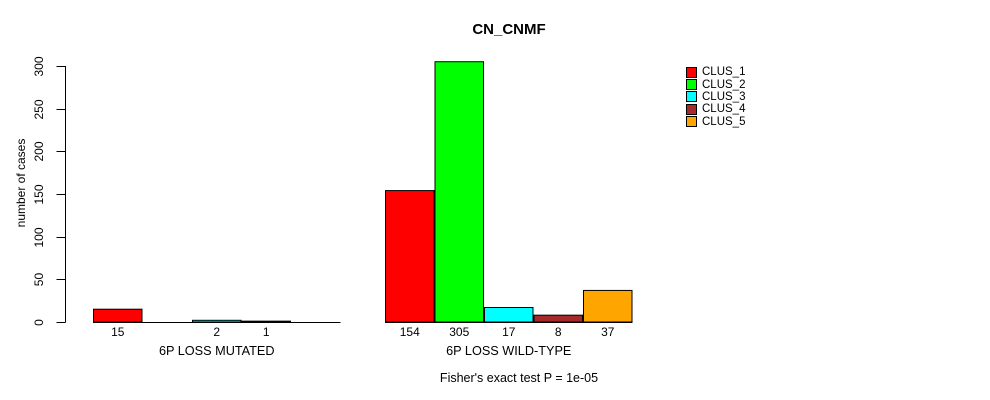 This screenshot has width=990, height=400. What do you see at coordinates (39, 151) in the screenshot?
I see `y-axis-tick-label: 200` at bounding box center [39, 151].